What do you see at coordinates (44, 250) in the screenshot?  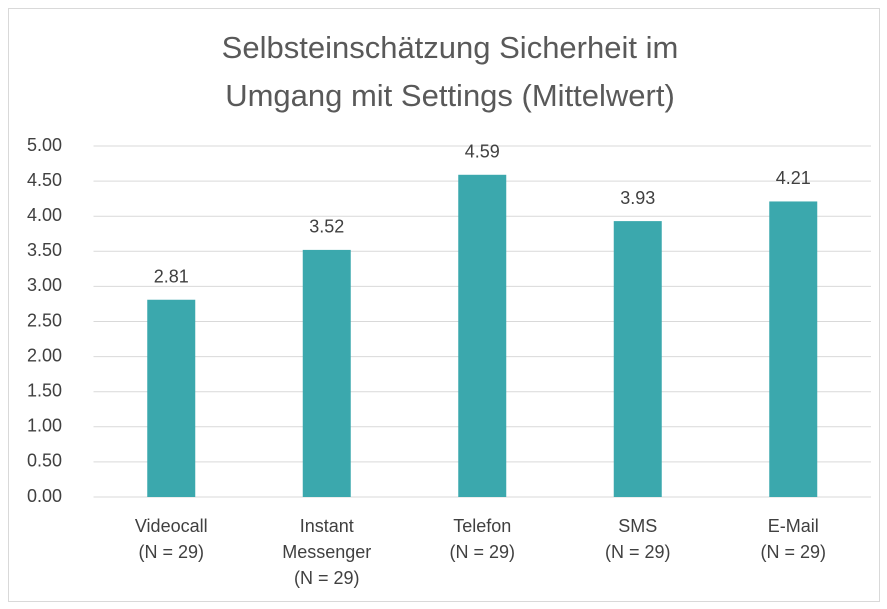 I see `y-tick-label: 3.50` at bounding box center [44, 250].